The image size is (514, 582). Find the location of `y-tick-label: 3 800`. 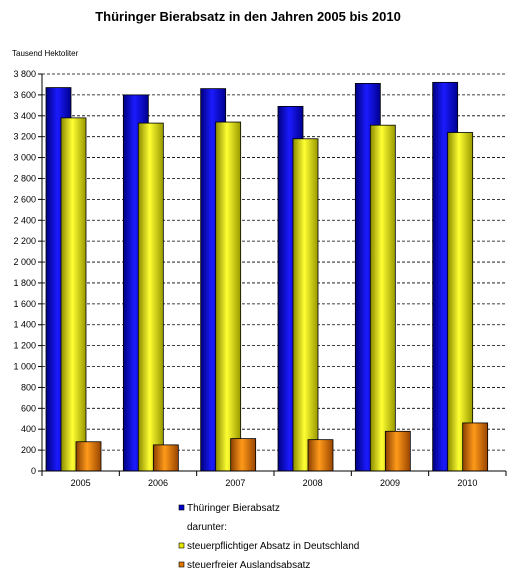

y-tick-label: 3 800 is located at coordinates (24, 74).